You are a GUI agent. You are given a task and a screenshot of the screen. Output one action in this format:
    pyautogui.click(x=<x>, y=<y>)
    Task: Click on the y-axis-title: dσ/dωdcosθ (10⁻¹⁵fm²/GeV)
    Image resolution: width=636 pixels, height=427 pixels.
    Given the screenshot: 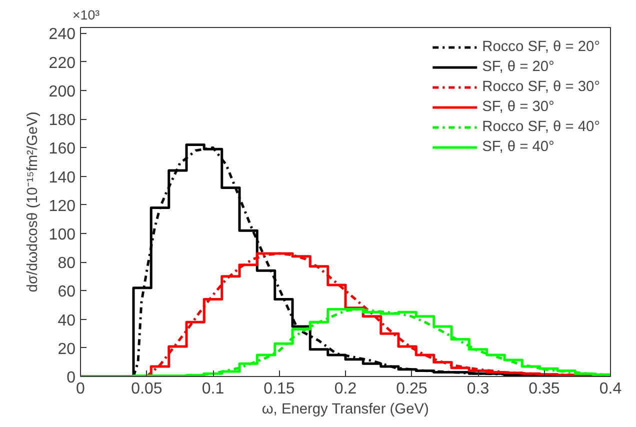 What is the action you would take?
    pyautogui.click(x=32, y=202)
    